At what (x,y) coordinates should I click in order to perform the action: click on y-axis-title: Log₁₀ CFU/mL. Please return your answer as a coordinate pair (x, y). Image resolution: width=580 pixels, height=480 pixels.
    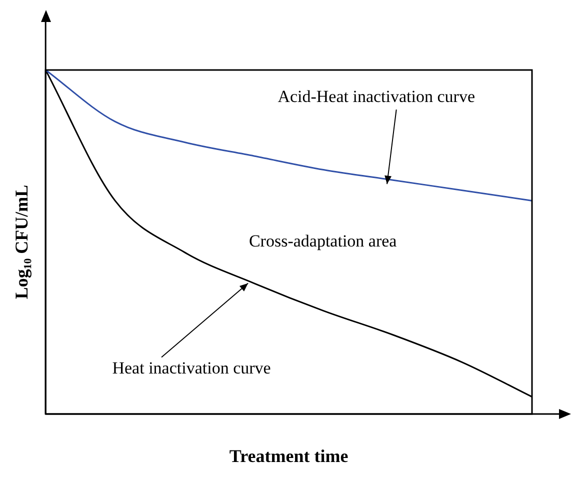
    Looking at the image, I should click on (21, 242).